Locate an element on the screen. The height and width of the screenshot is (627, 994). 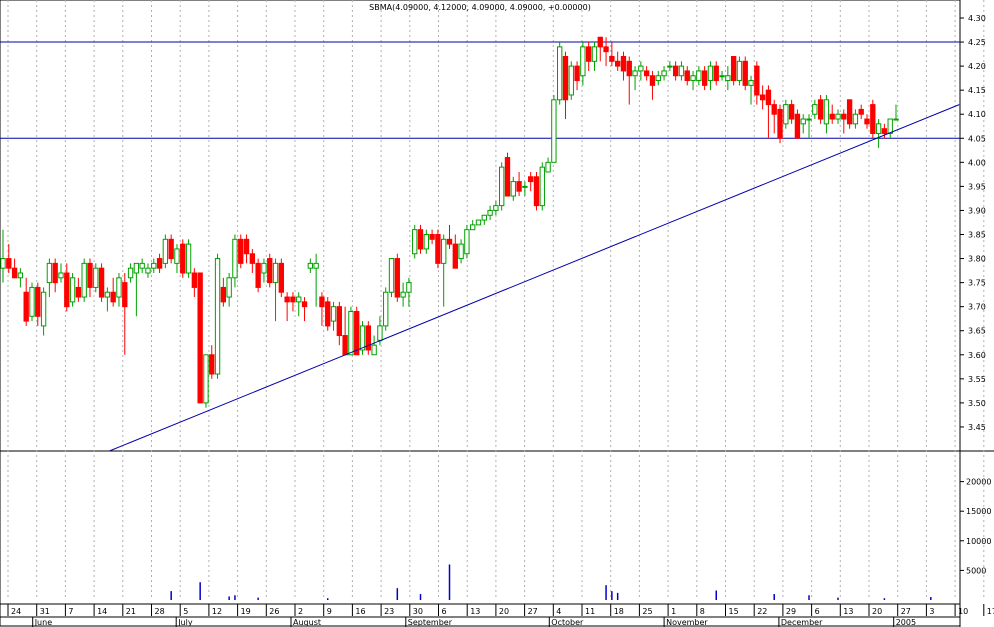
date-tick-label: 1 is located at coordinates (673, 611).